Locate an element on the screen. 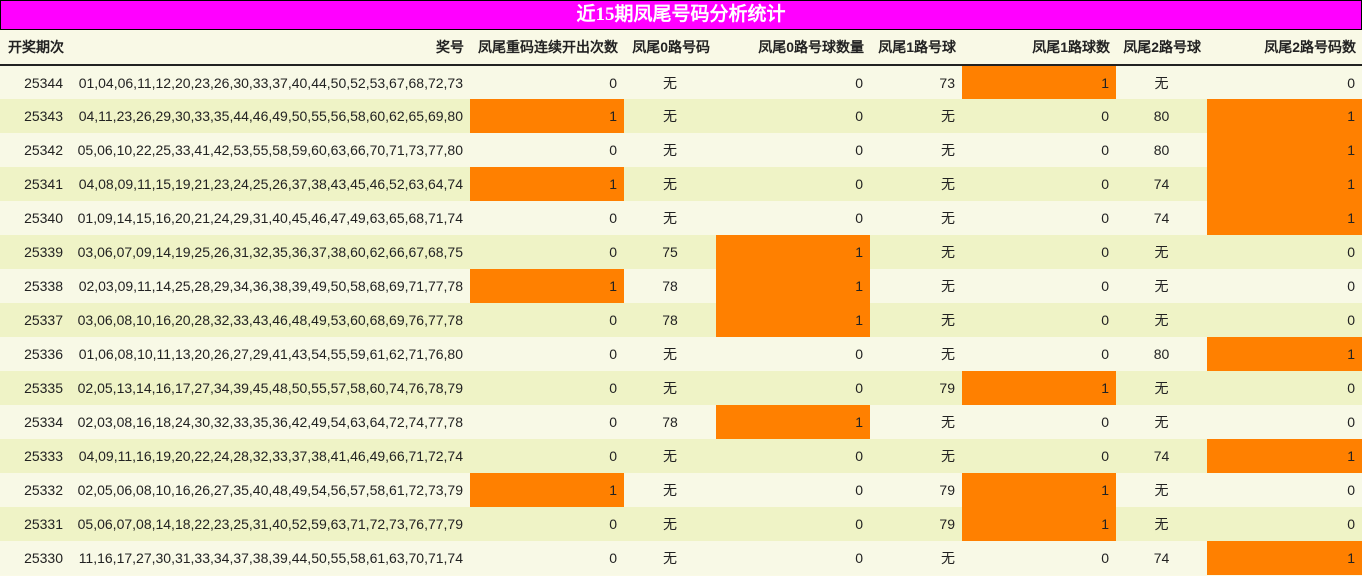  header-route0-numbers: 凤尾0路号码 is located at coordinates (670, 48).